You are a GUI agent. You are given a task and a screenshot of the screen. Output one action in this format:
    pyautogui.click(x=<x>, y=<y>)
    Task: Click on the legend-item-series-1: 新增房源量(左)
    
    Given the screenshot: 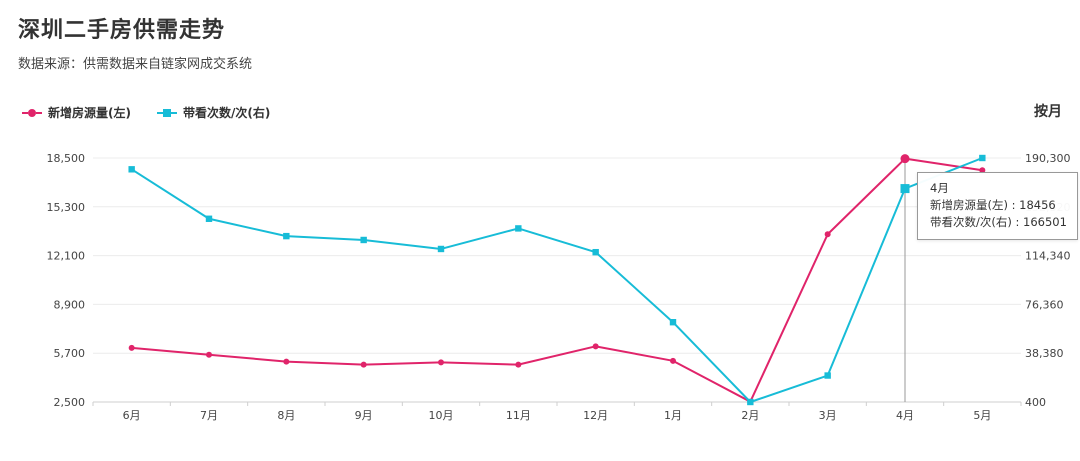 What is the action you would take?
    pyautogui.click(x=76, y=112)
    